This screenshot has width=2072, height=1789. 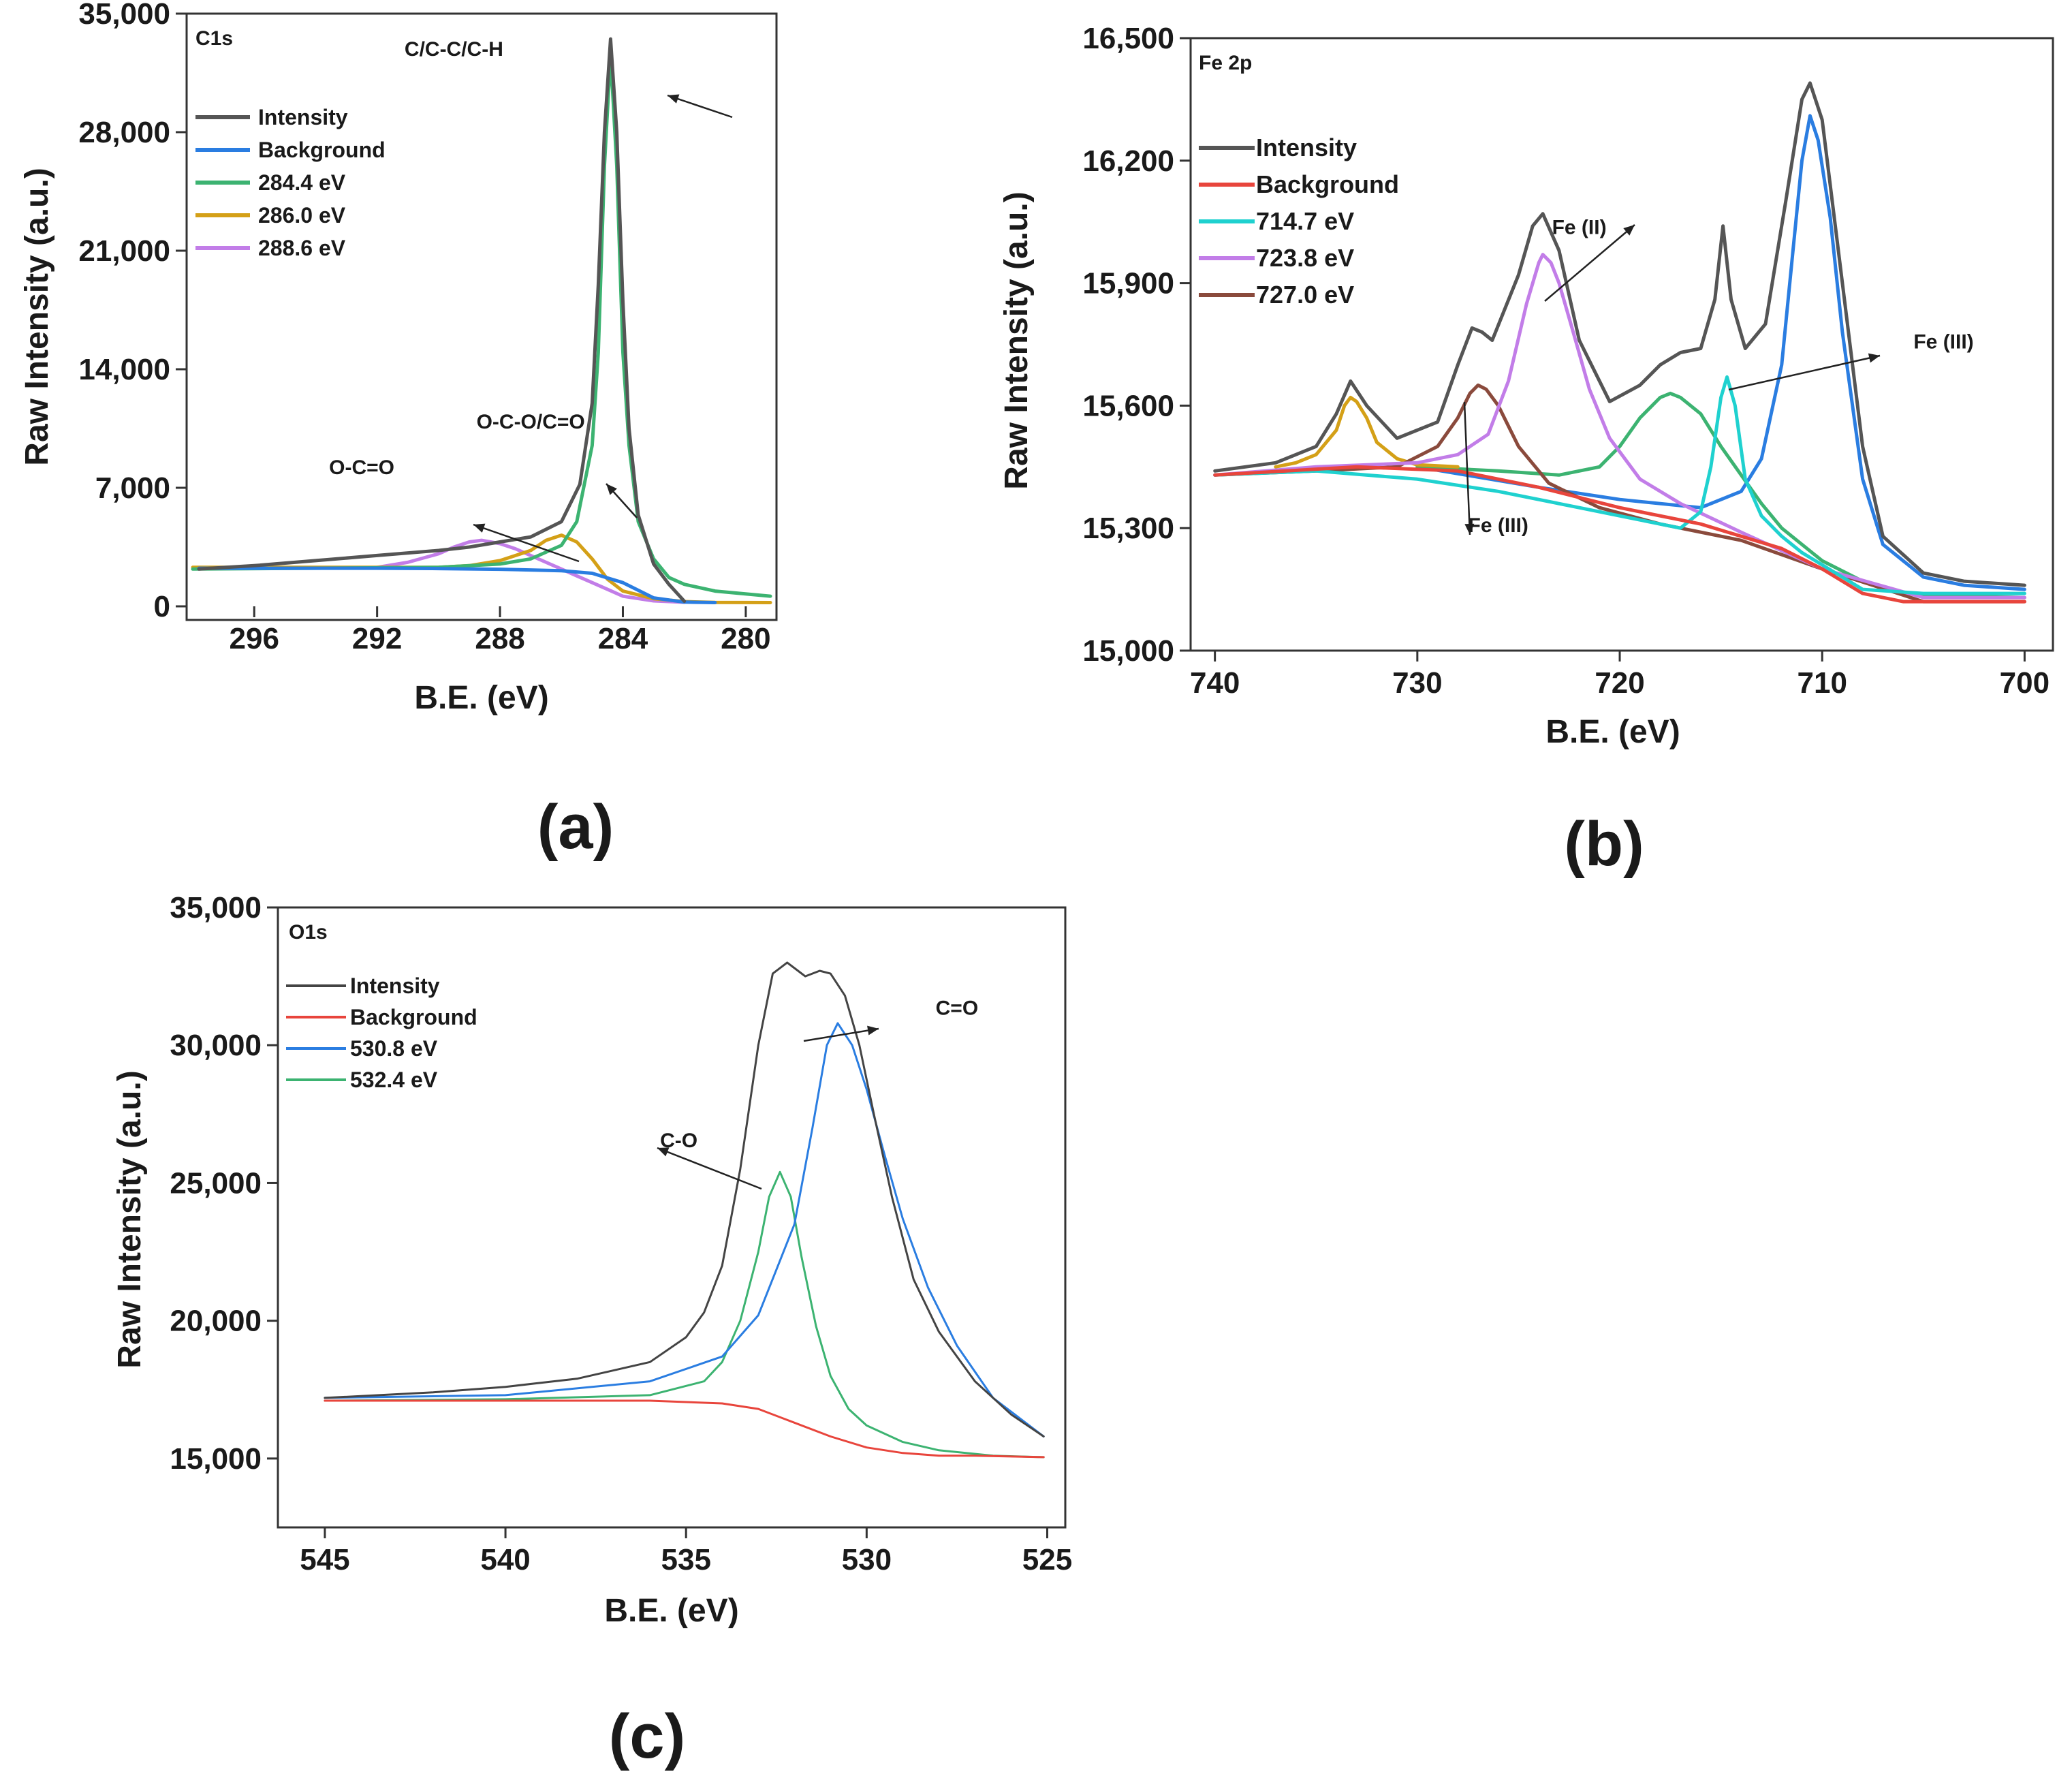 I want to click on x-tick-label: 525, so click(x=1047, y=1559).